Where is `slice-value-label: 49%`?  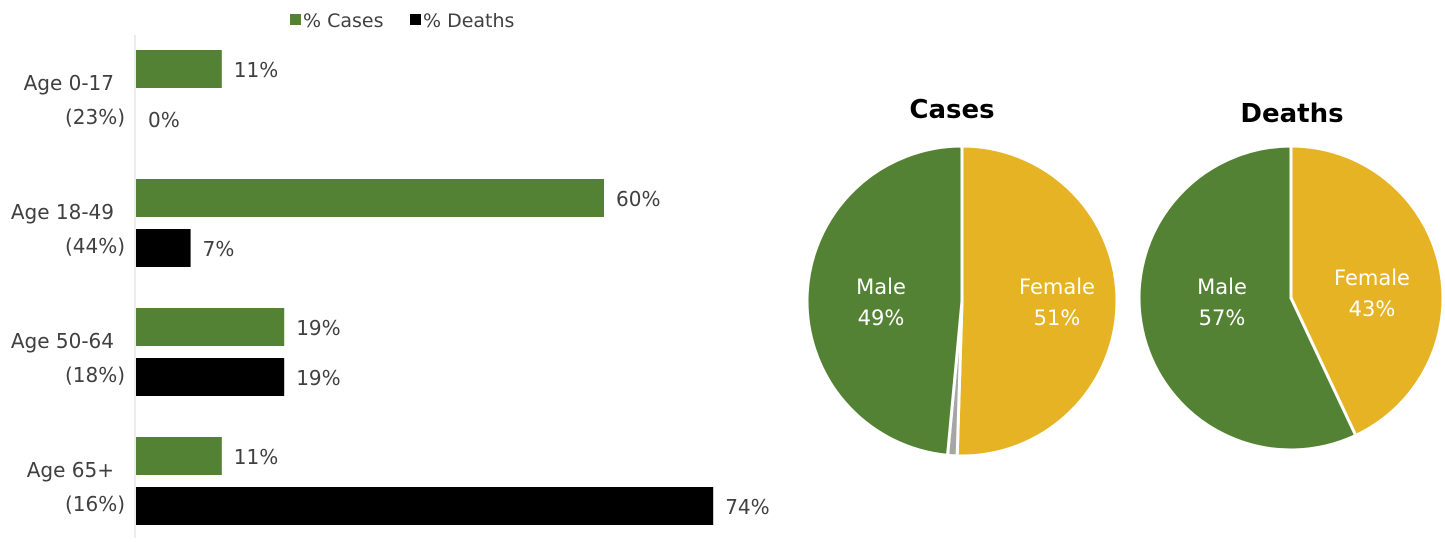 slice-value-label: 49% is located at coordinates (881, 318).